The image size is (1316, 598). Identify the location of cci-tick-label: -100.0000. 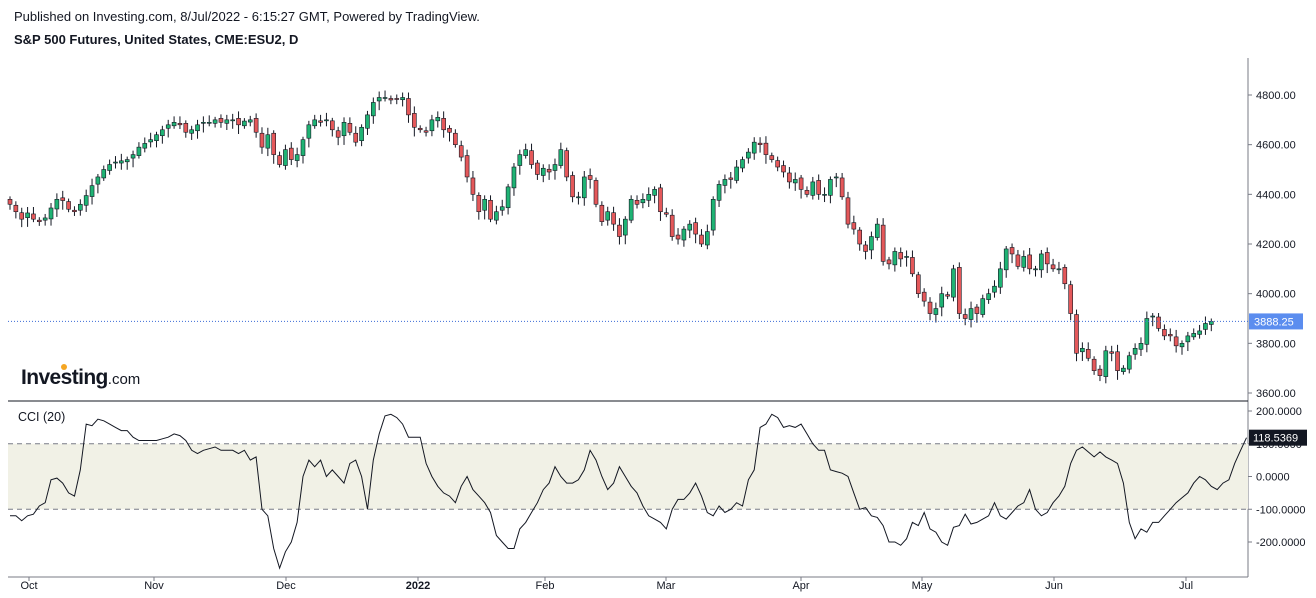
(1281, 510).